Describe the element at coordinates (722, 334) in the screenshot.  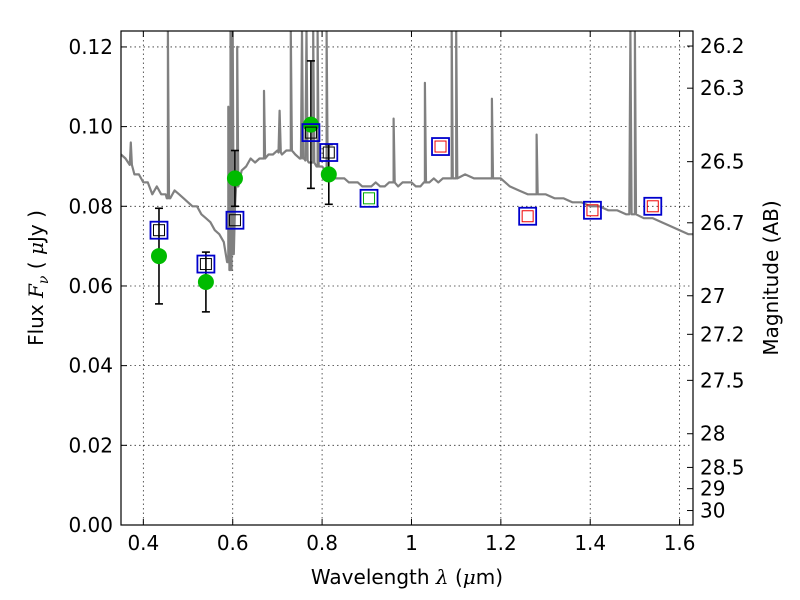
I see `mag-tick-label: 27.2` at that location.